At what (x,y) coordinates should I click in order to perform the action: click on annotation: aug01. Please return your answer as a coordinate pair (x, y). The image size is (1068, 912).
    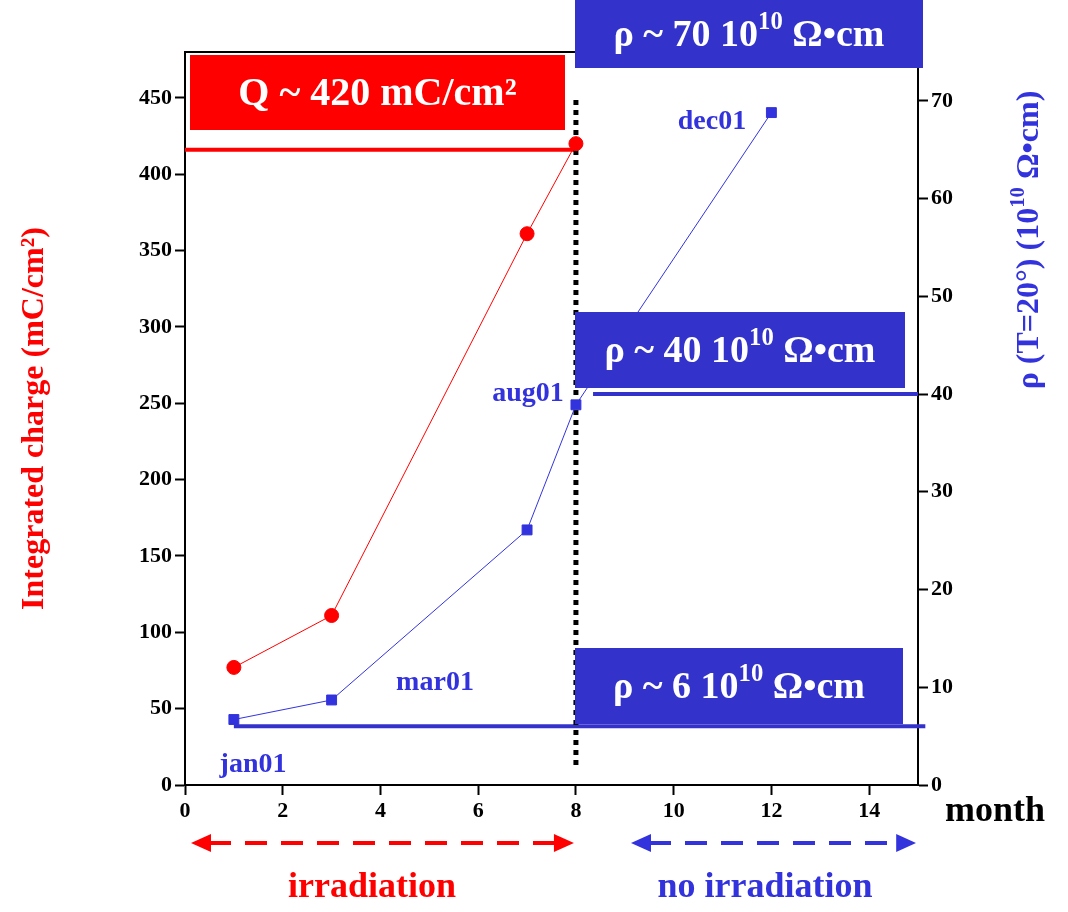
    Looking at the image, I should click on (528, 392).